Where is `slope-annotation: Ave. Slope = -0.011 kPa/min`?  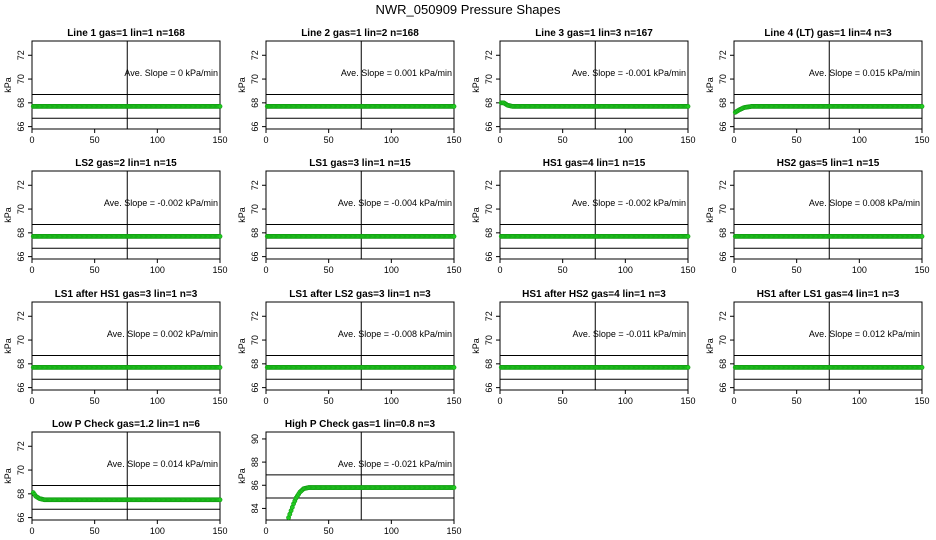 slope-annotation: Ave. Slope = -0.011 kPa/min is located at coordinates (629, 334).